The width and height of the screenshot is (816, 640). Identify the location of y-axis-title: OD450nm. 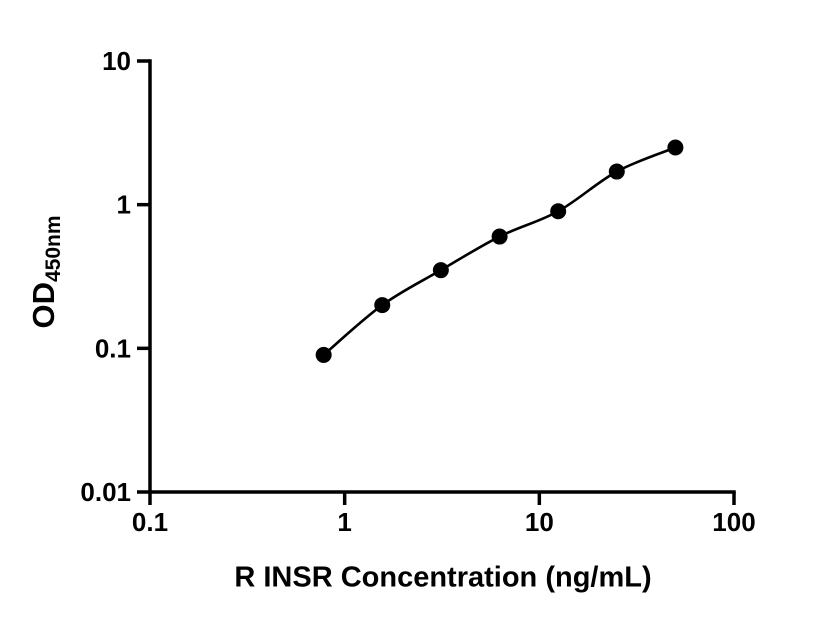
(46, 271).